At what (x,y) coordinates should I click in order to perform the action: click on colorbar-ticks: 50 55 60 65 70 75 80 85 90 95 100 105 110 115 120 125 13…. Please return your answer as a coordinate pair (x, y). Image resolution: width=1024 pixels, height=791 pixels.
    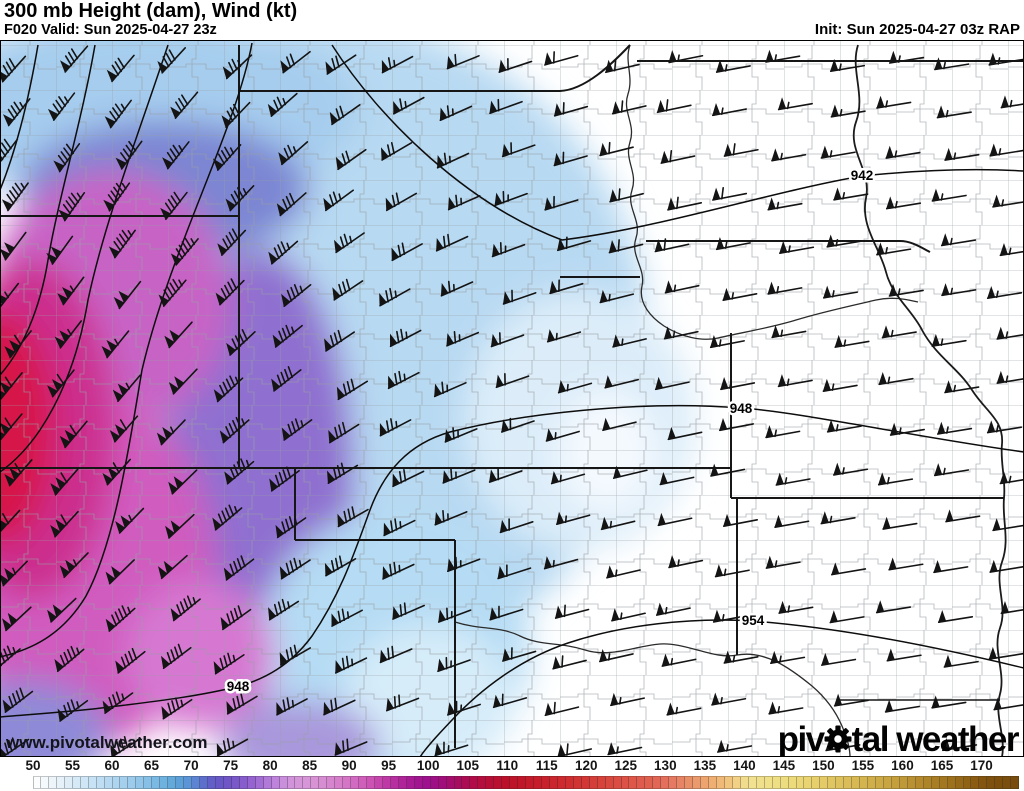
    Looking at the image, I should click on (512, 766).